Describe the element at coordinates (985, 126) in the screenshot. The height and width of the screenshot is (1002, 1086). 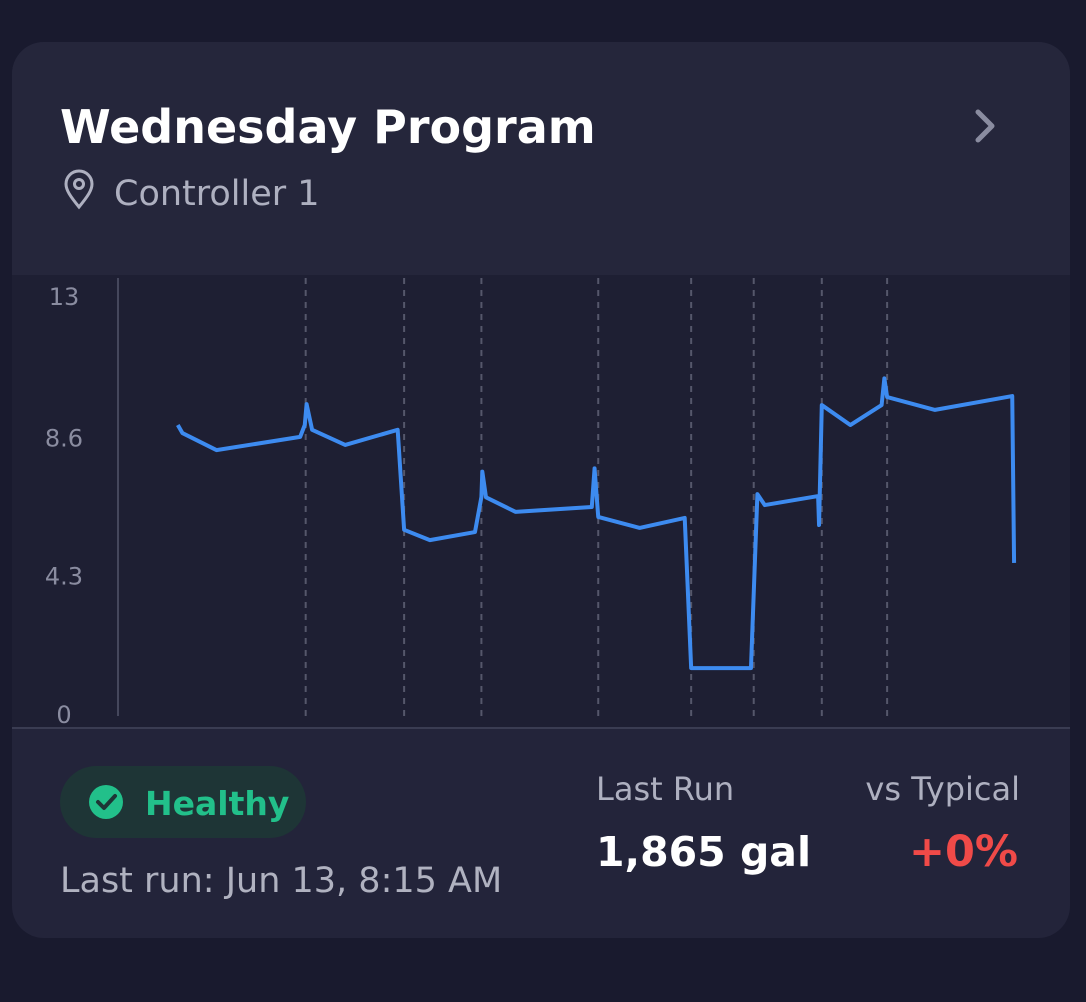
I see `chevron` at that location.